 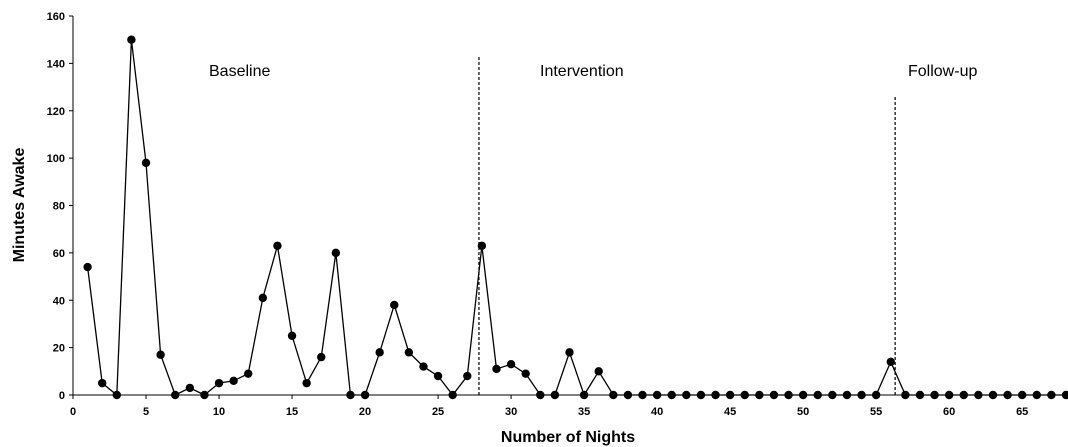 What do you see at coordinates (365, 412) in the screenshot?
I see `x-tick-label: 20` at bounding box center [365, 412].